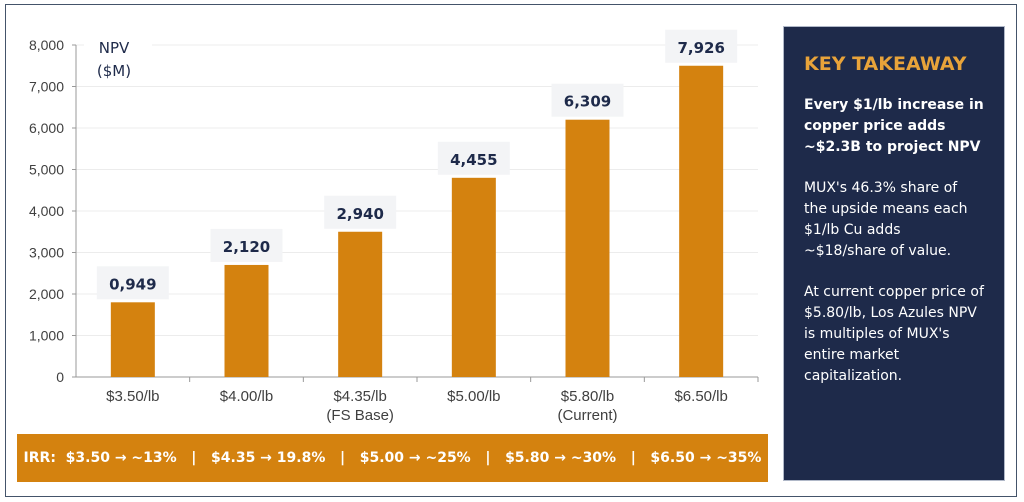 The height and width of the screenshot is (502, 1024). Describe the element at coordinates (46, 211) in the screenshot. I see `y-tick-label: 4,000` at that location.